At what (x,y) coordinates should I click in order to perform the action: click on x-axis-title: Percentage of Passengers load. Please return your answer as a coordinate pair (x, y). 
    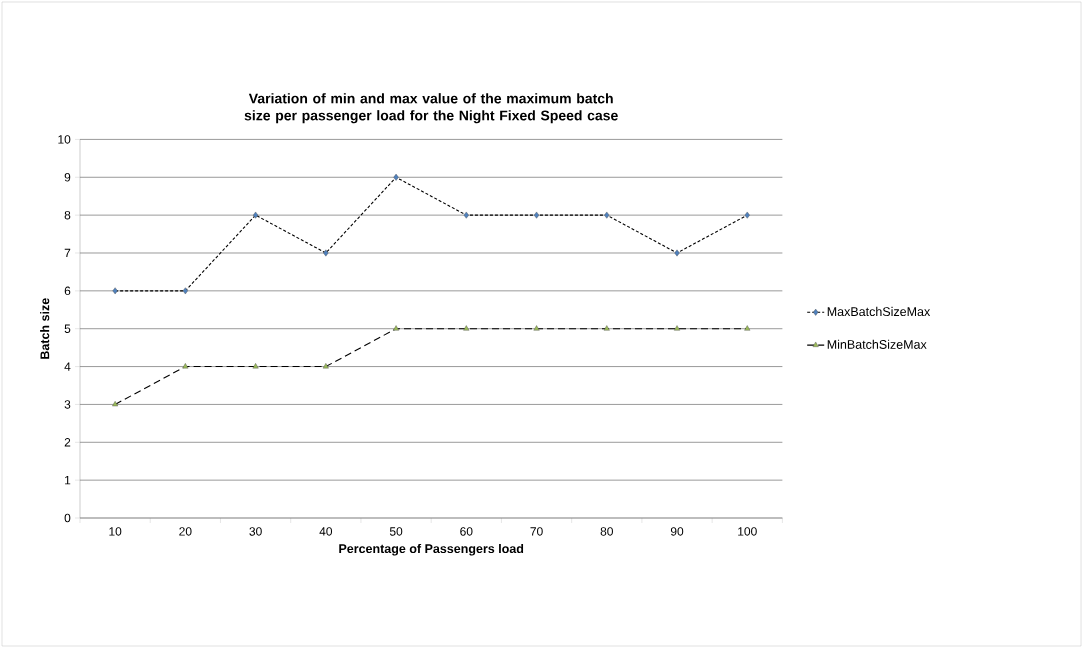
    Looking at the image, I should click on (431, 549).